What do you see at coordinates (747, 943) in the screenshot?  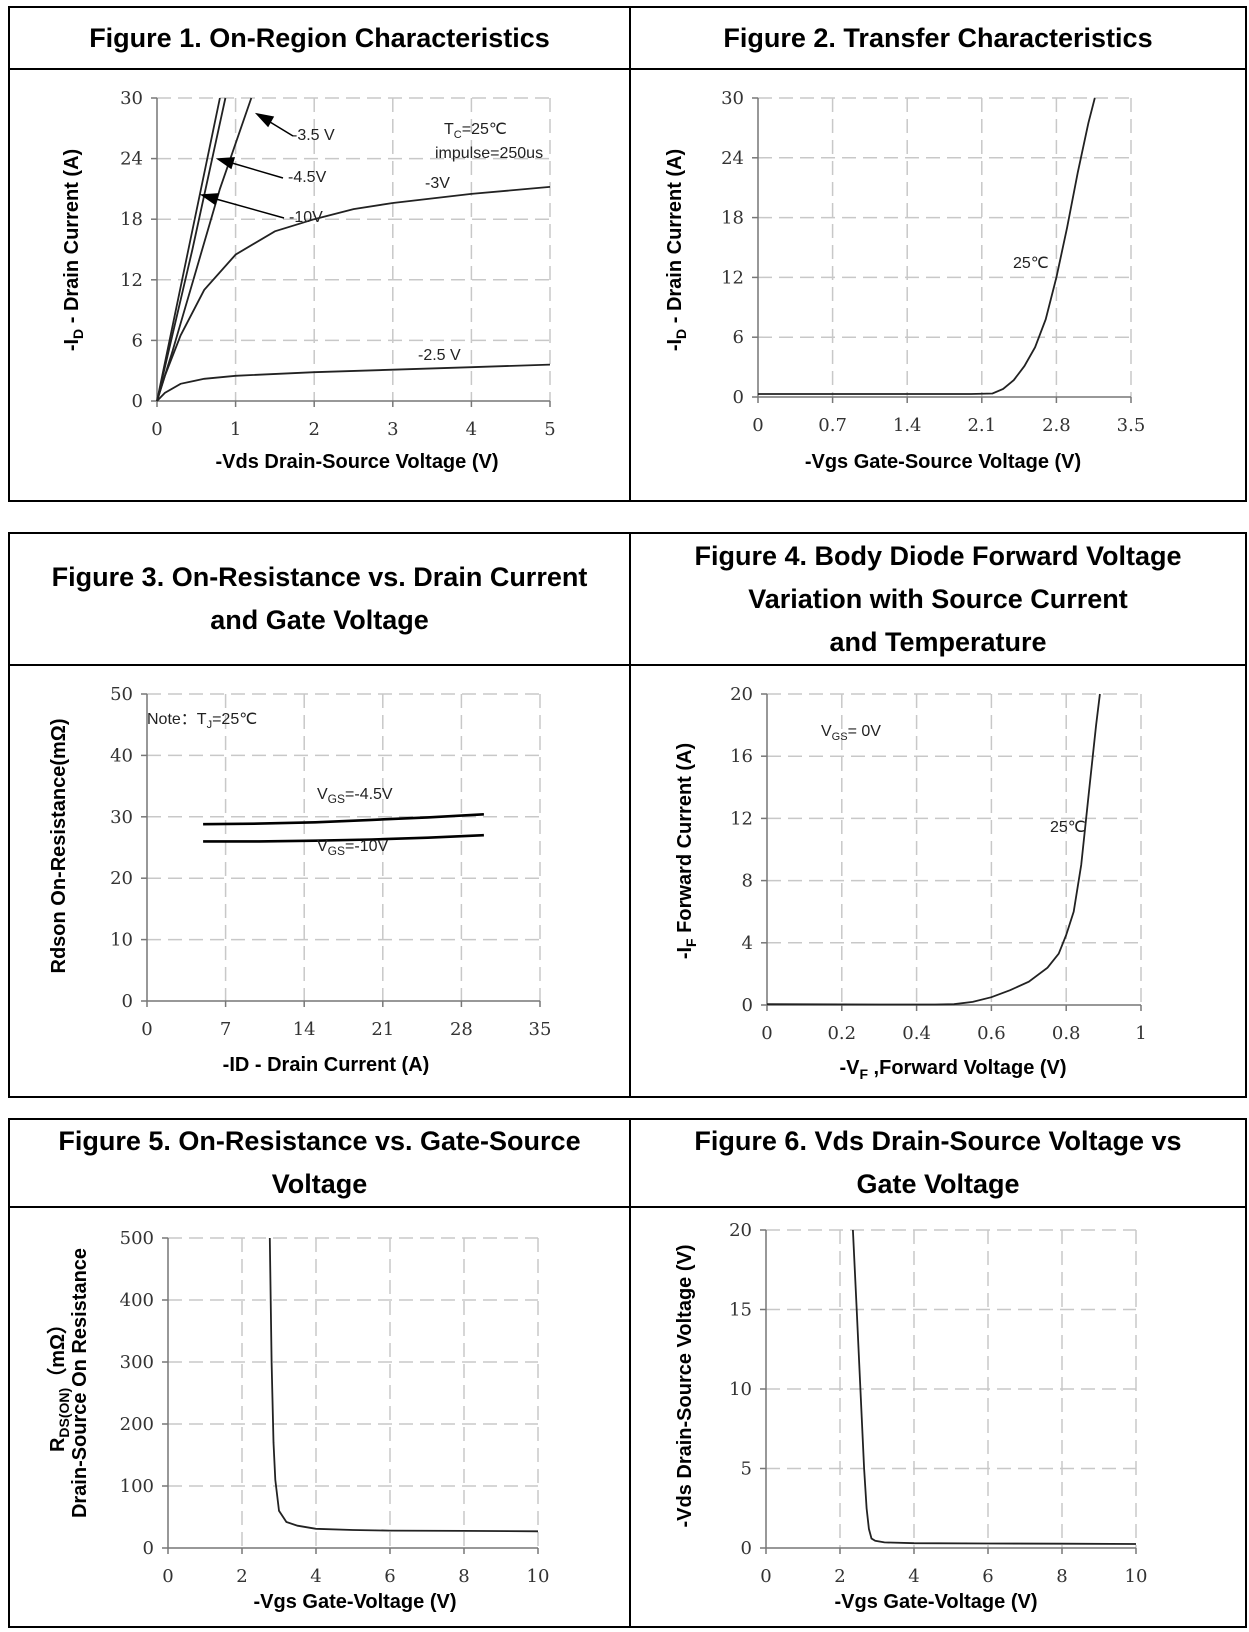 I see `y-tick-label: 4` at bounding box center [747, 943].